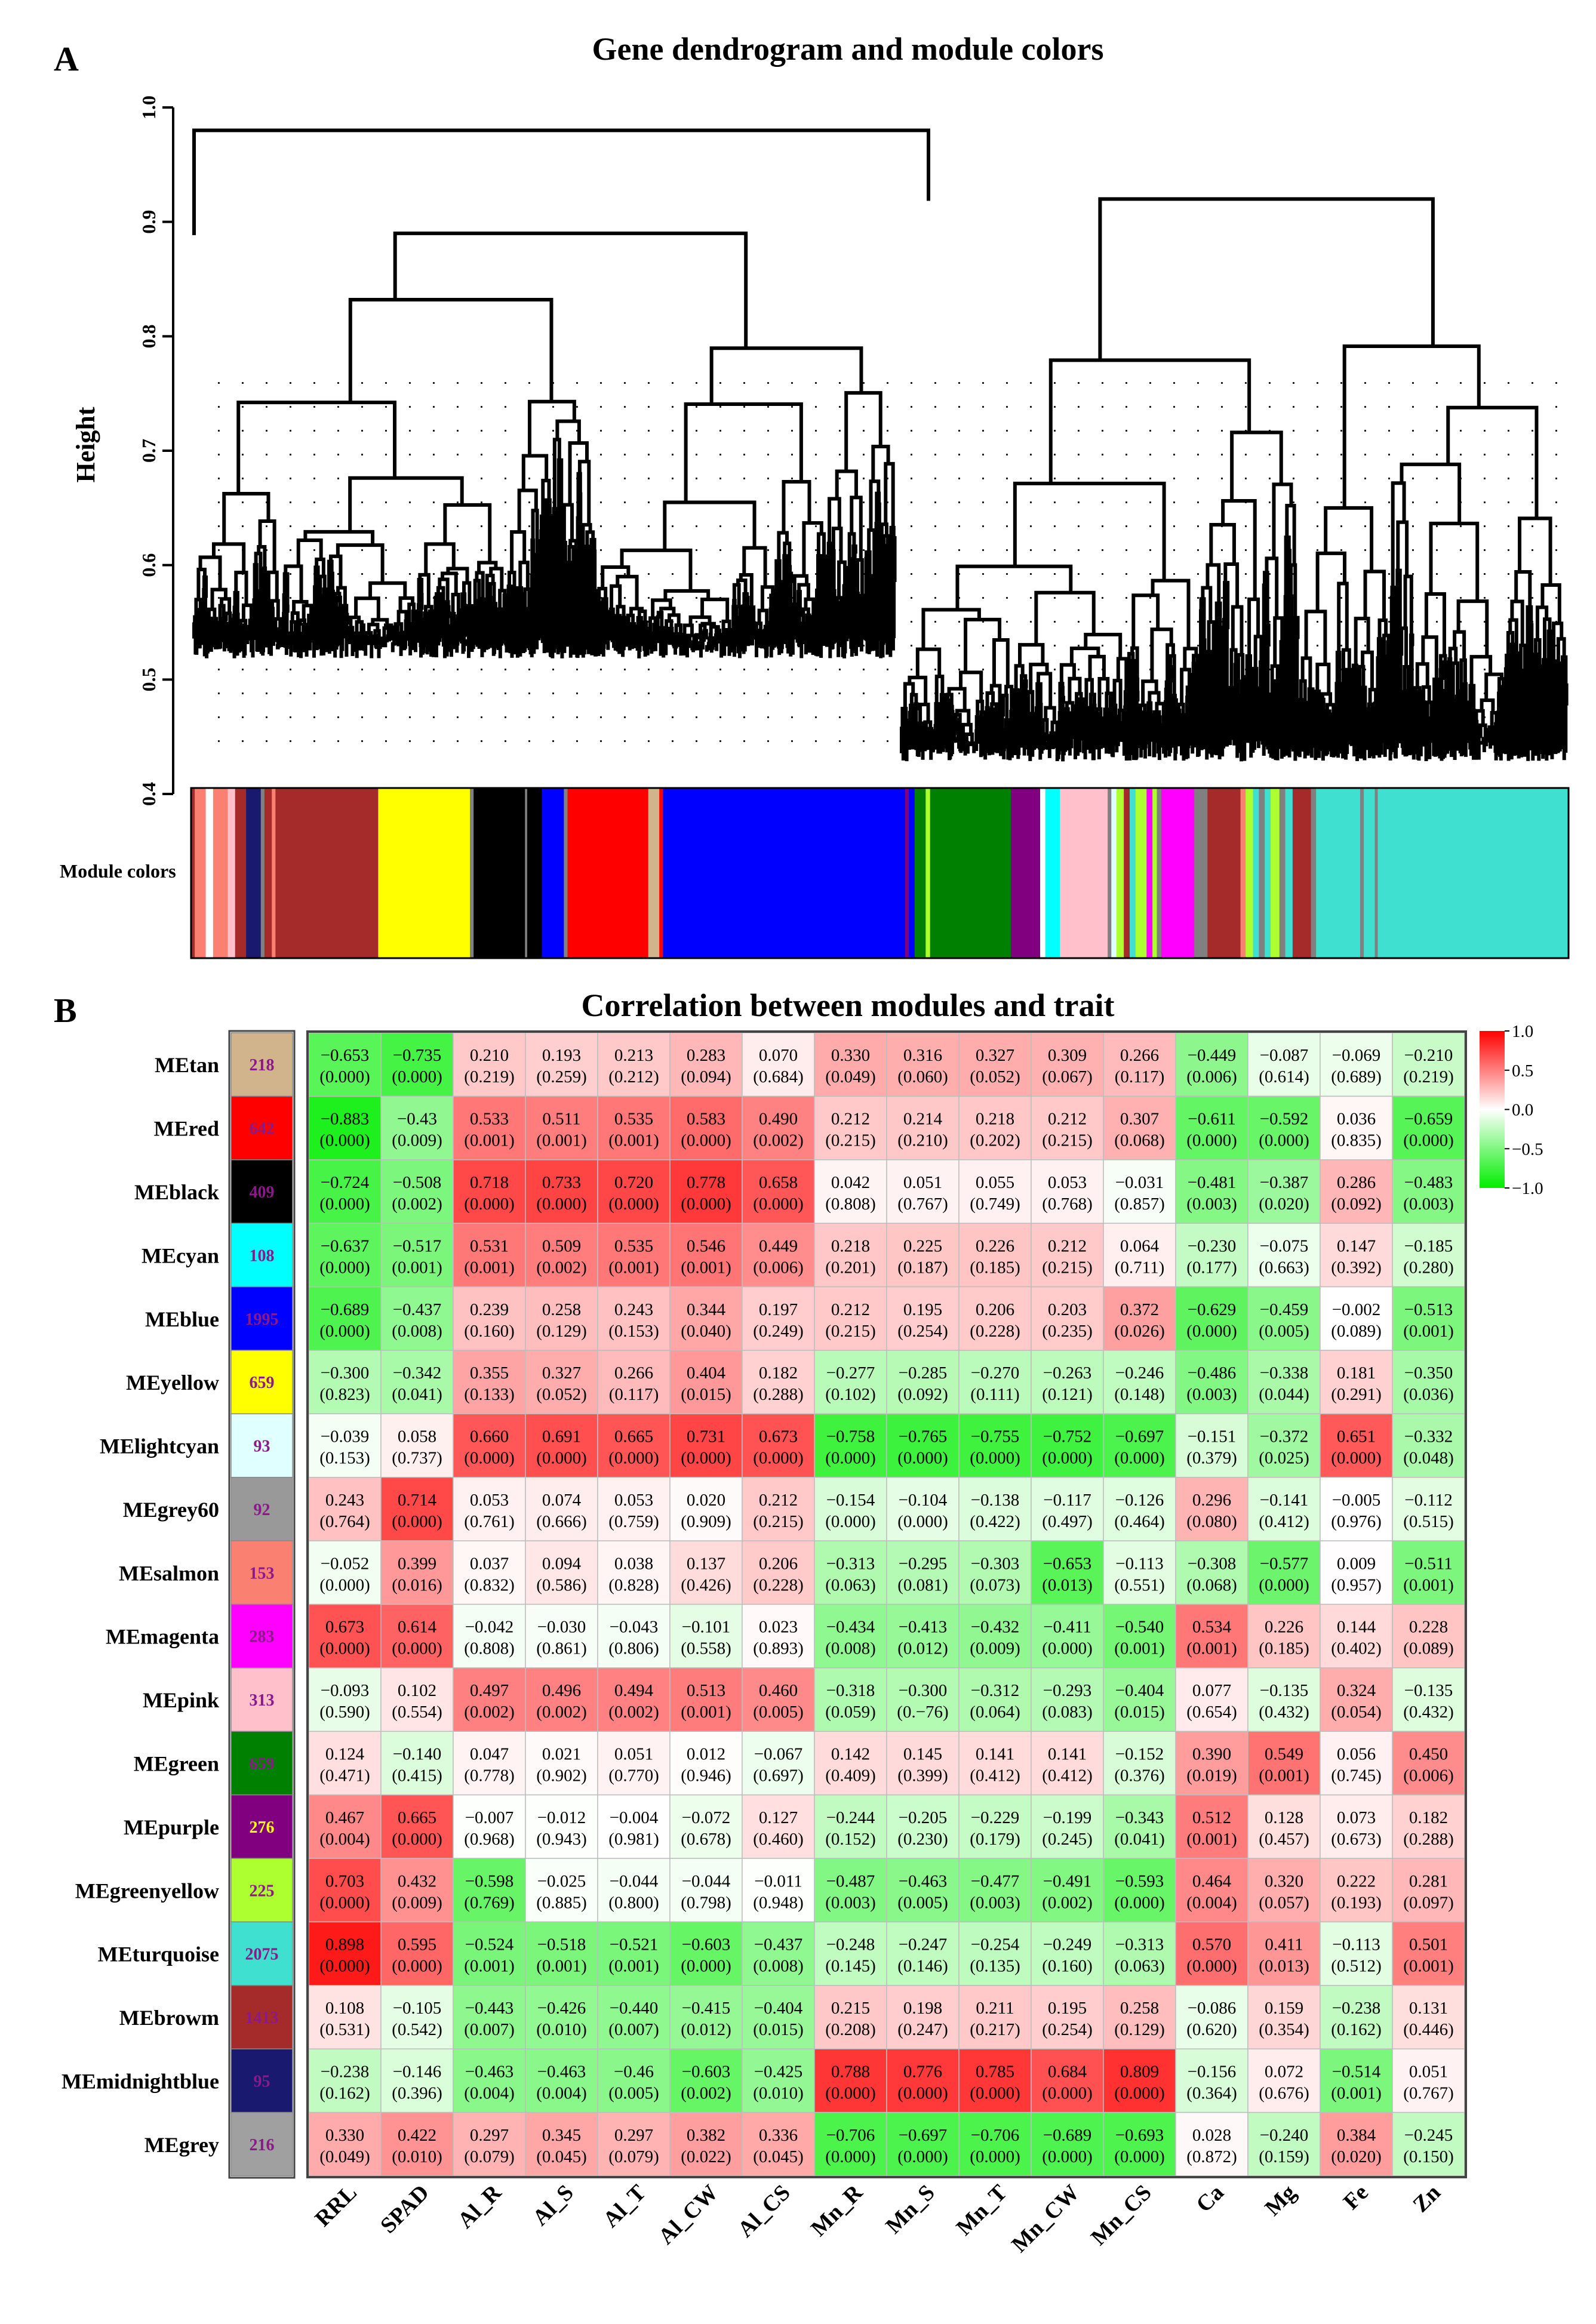  I want to click on p-value: (0.208), so click(850, 2030).